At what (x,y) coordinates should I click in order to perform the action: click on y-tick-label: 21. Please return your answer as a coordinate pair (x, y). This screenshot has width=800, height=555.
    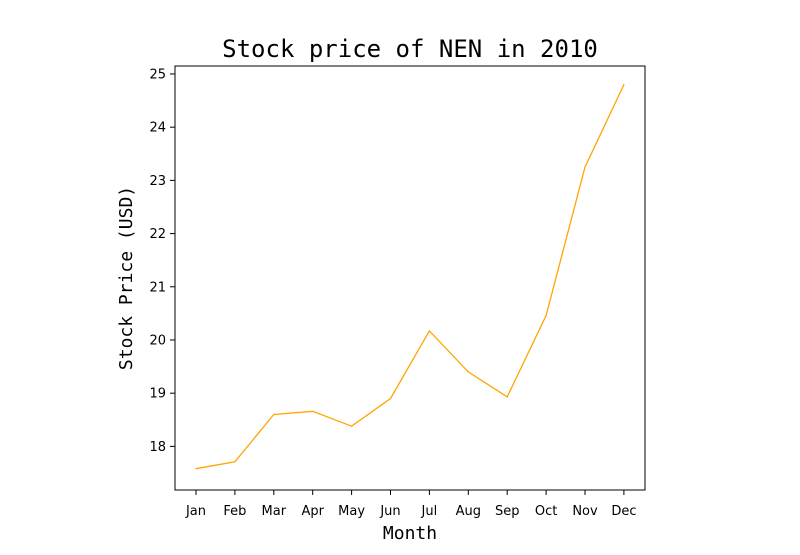
    Looking at the image, I should click on (157, 287).